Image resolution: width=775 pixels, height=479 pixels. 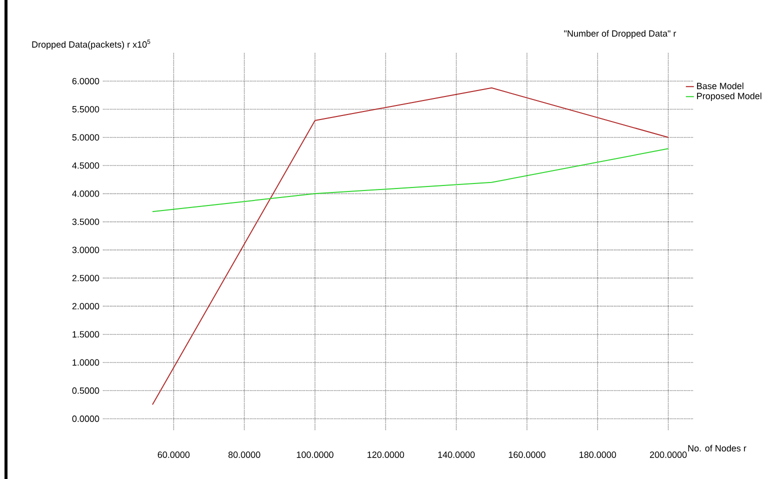 I want to click on x-tick-label: 120.0000, so click(x=386, y=455).